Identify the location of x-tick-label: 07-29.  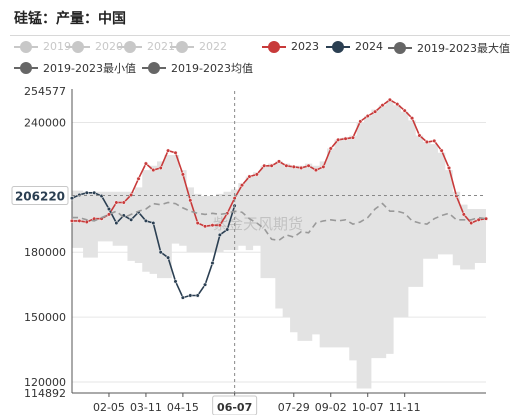
(294, 407).